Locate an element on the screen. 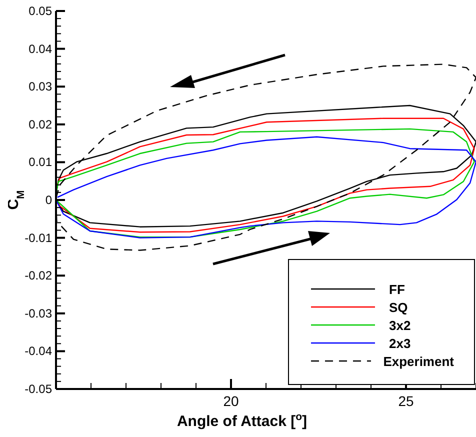 The image size is (476, 437). y-tick-label: -0.04 is located at coordinates (38, 351).